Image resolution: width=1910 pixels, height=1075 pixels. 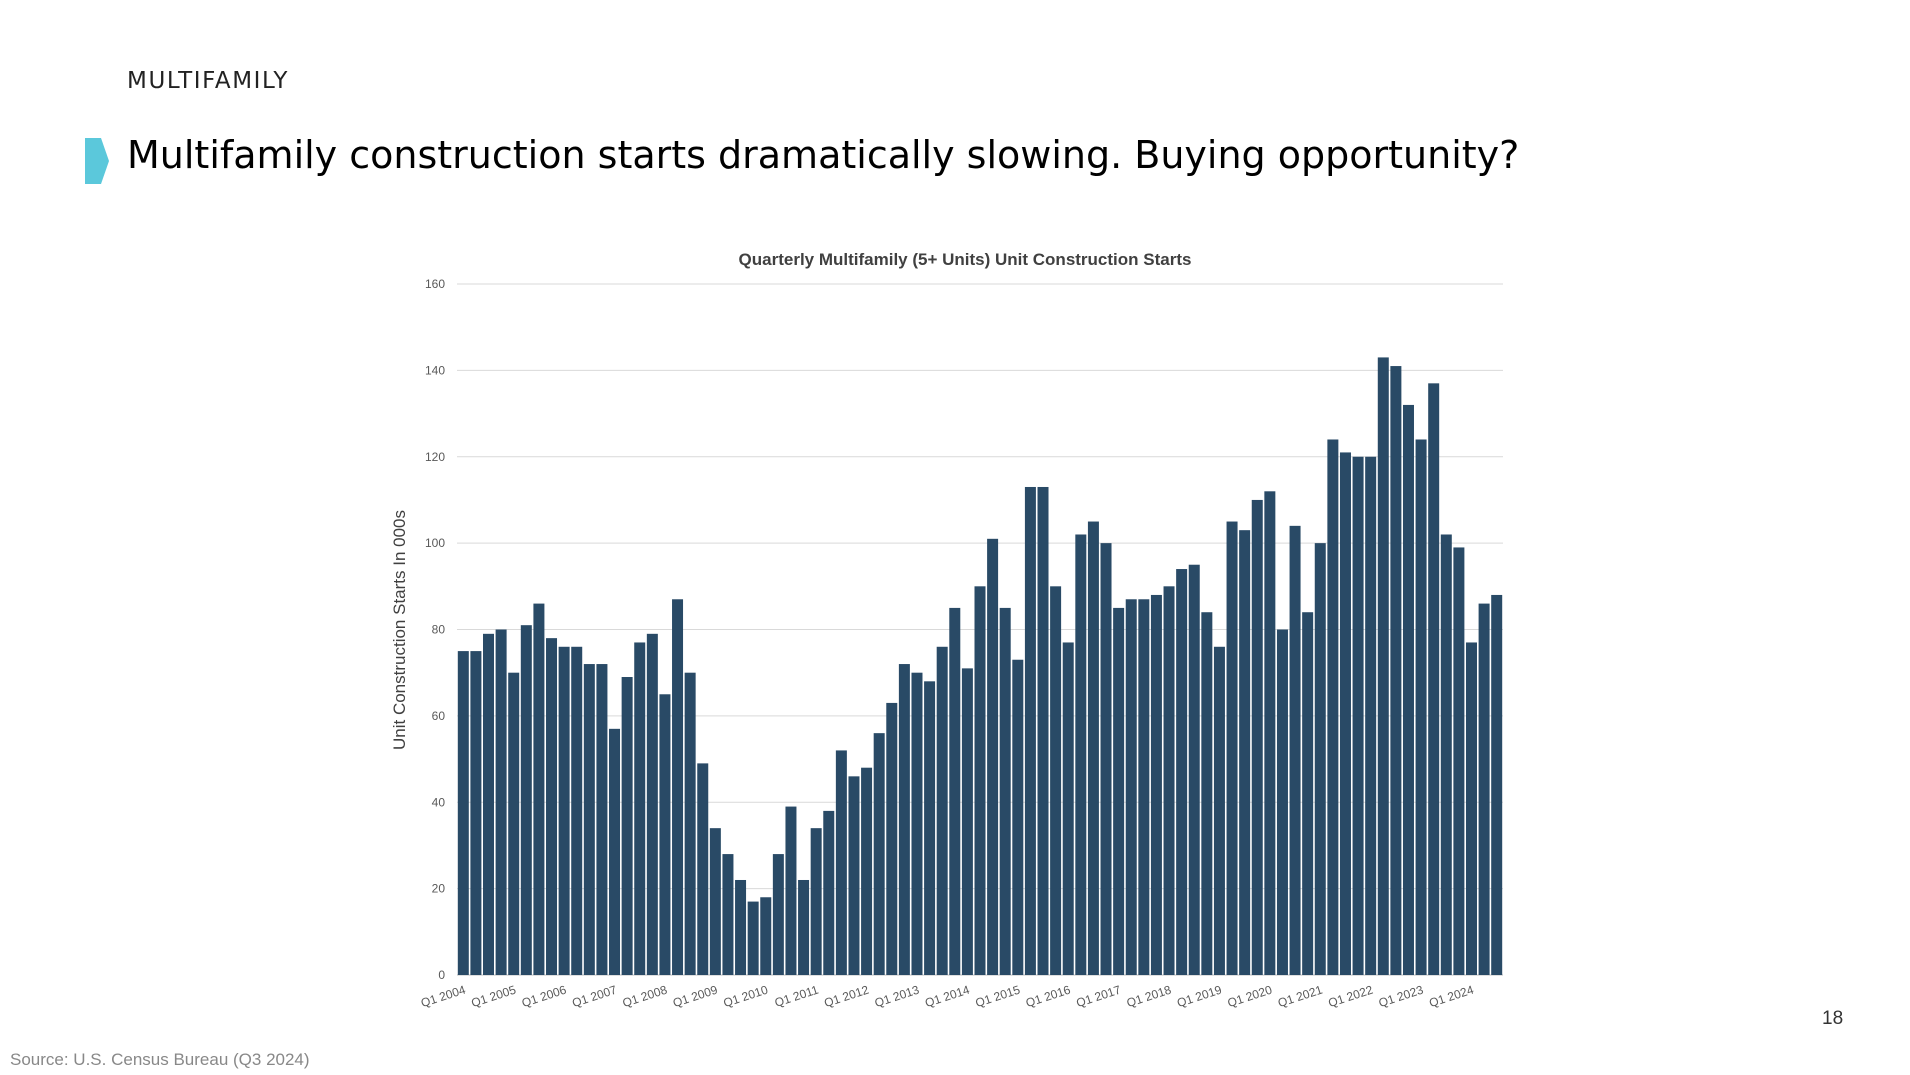 I want to click on title-marker-icon, so click(x=97, y=161).